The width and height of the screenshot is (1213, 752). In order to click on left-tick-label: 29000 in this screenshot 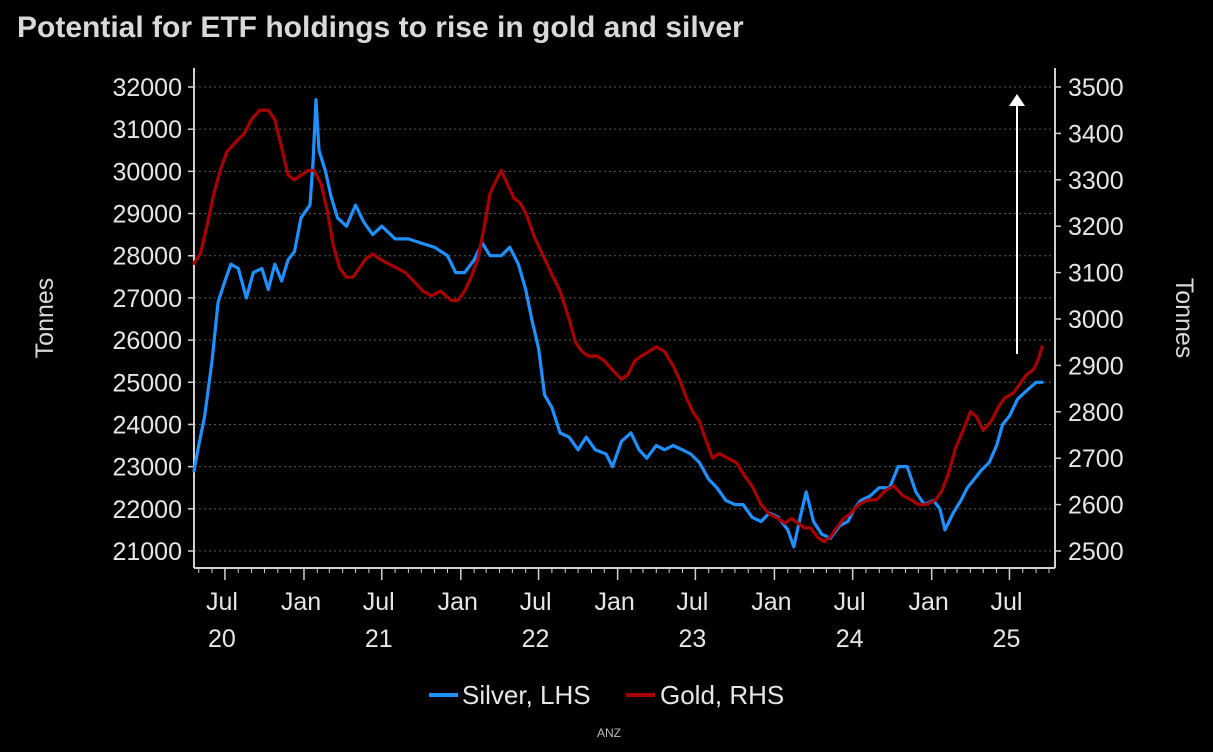, I will do `click(147, 215)`.